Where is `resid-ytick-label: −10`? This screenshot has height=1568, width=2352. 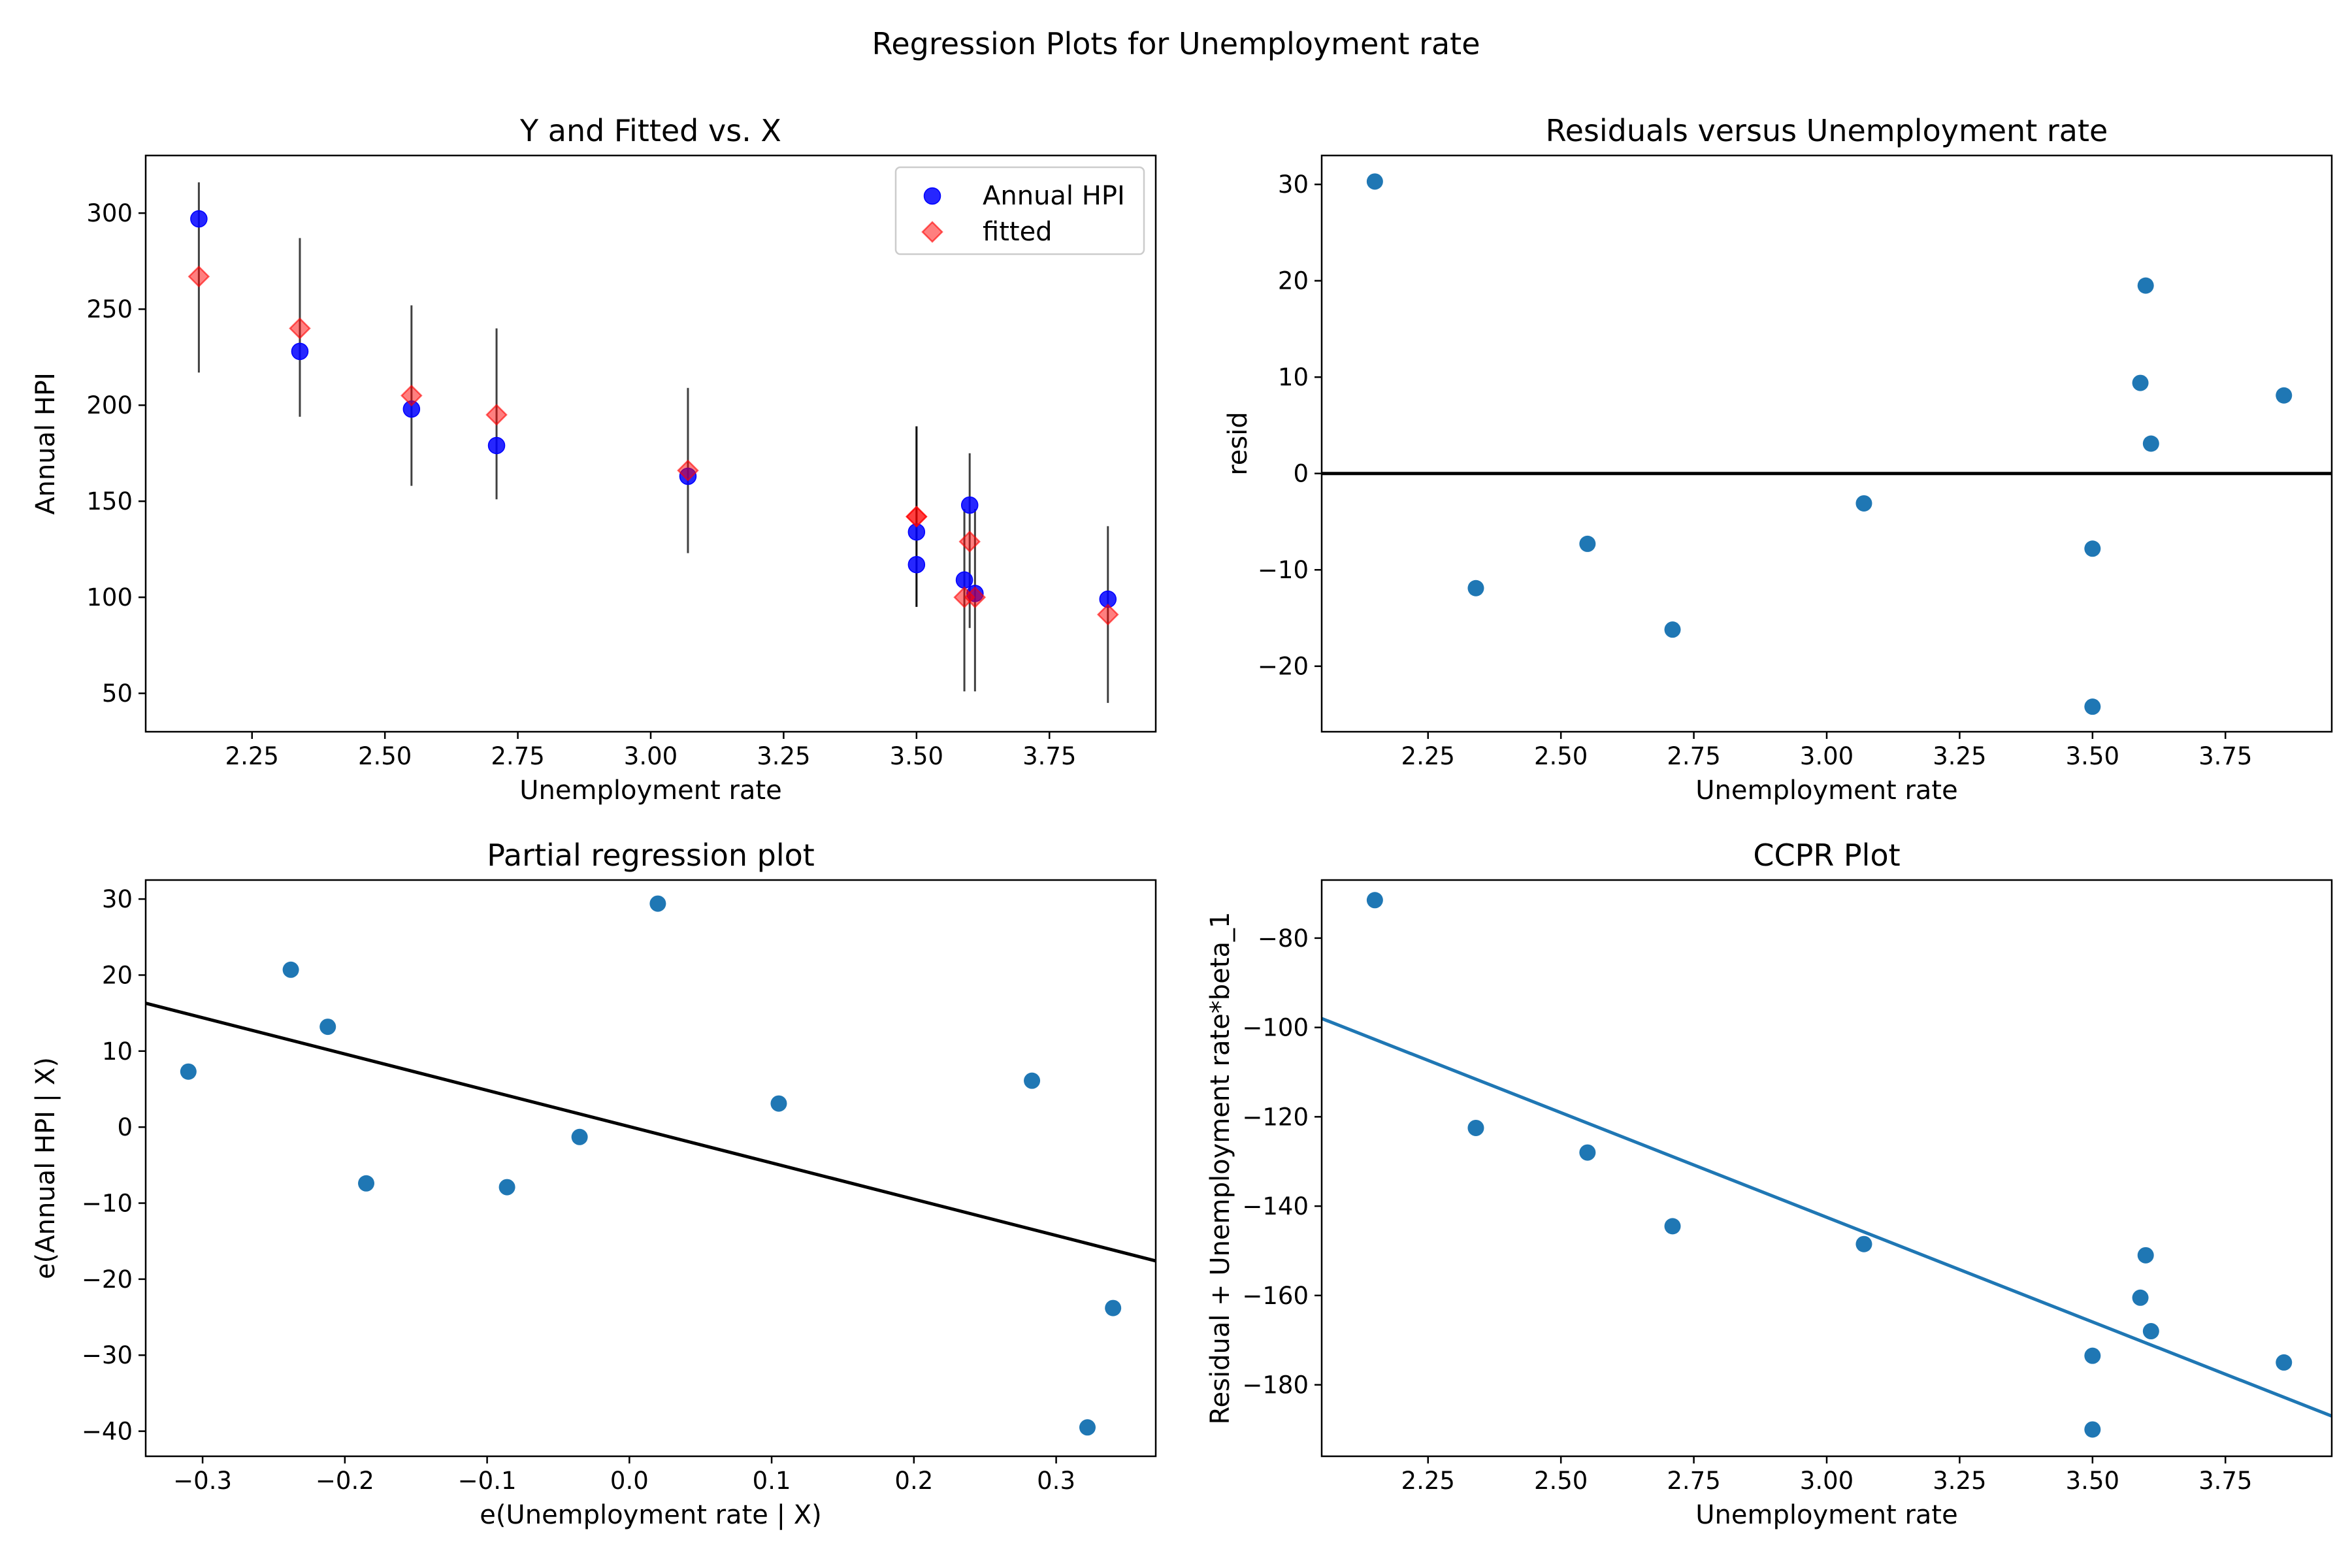 resid-ytick-label: −10 is located at coordinates (1283, 570).